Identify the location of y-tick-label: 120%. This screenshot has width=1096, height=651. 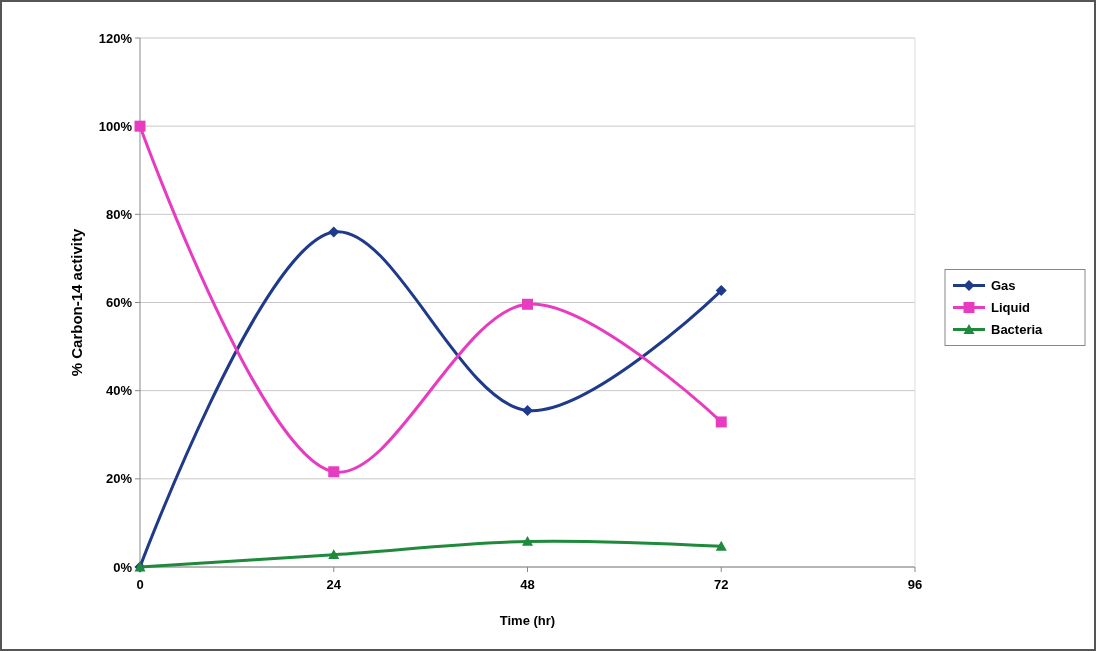
(115, 38).